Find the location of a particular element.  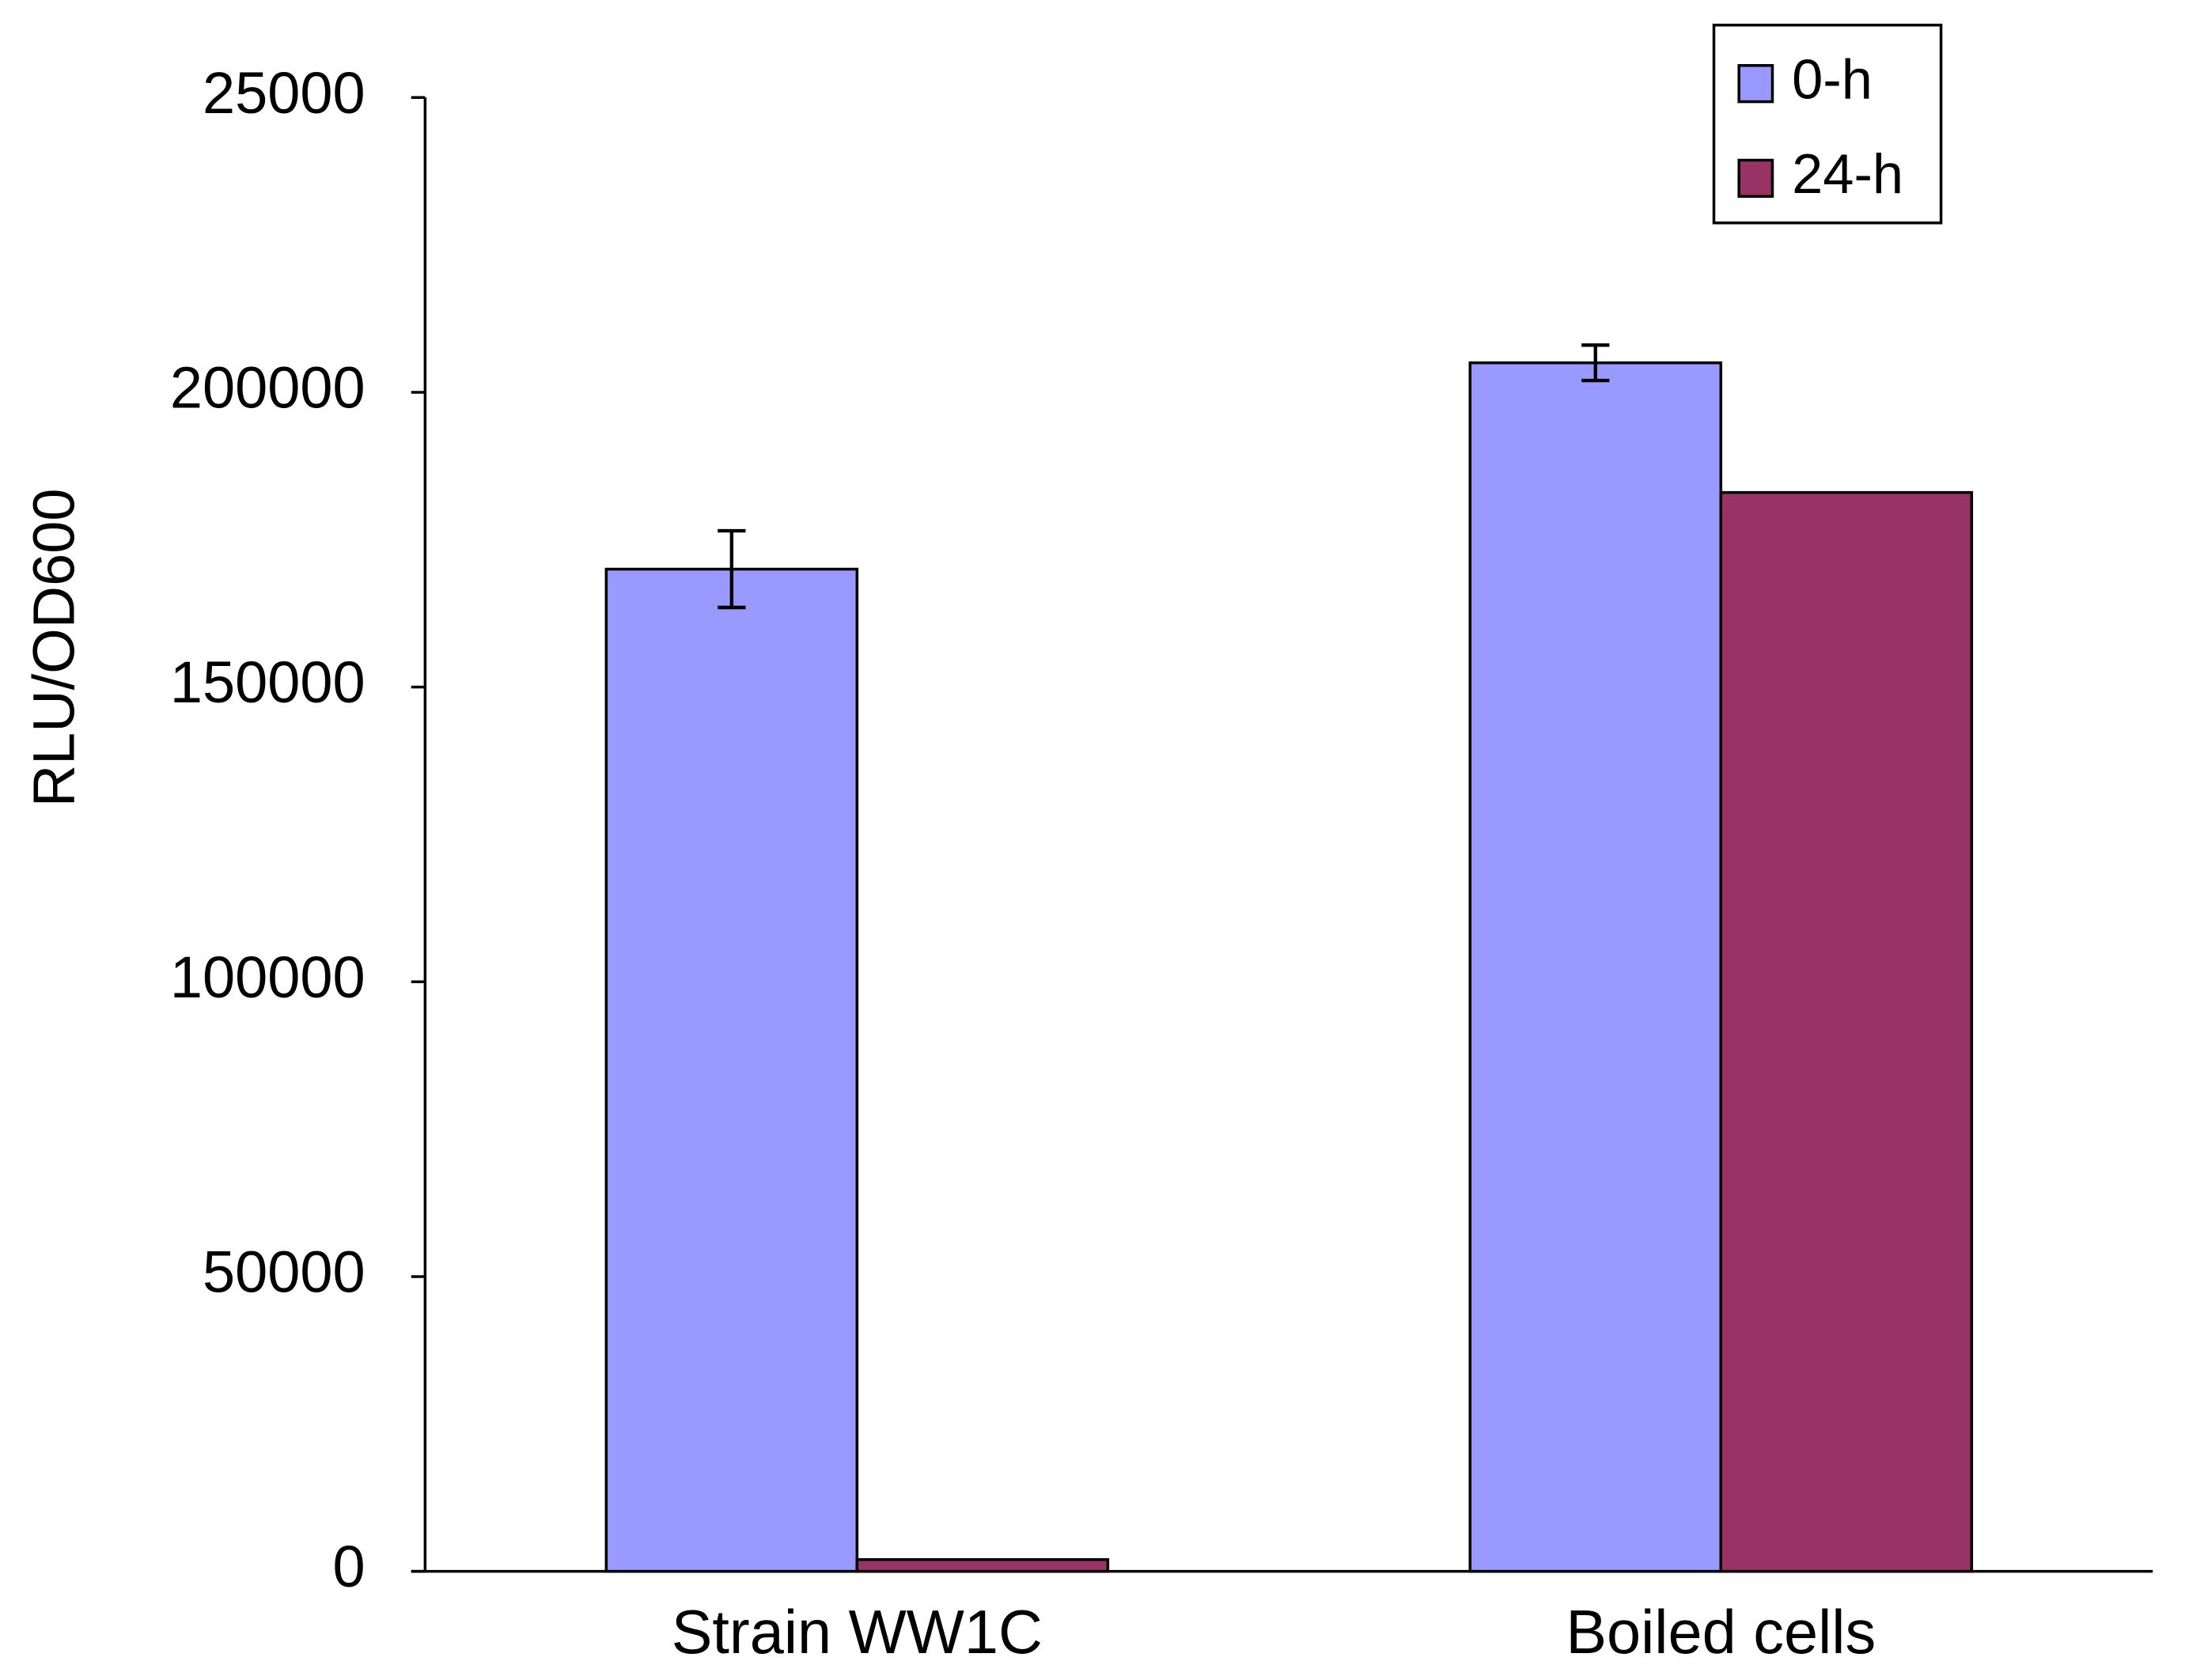

y-tick-label: 200000 is located at coordinates (267, 387).